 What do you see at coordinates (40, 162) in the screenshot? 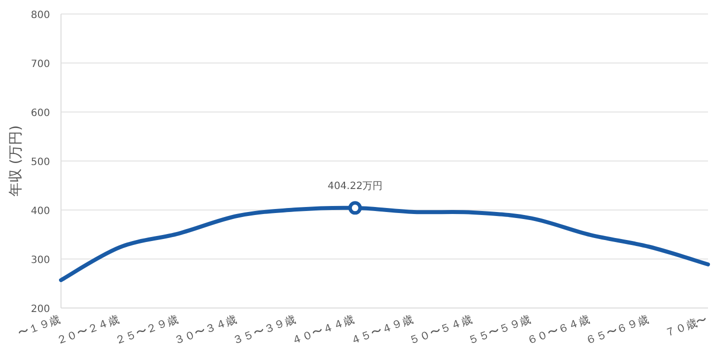
I see `y-tick-label: 500` at bounding box center [40, 162].